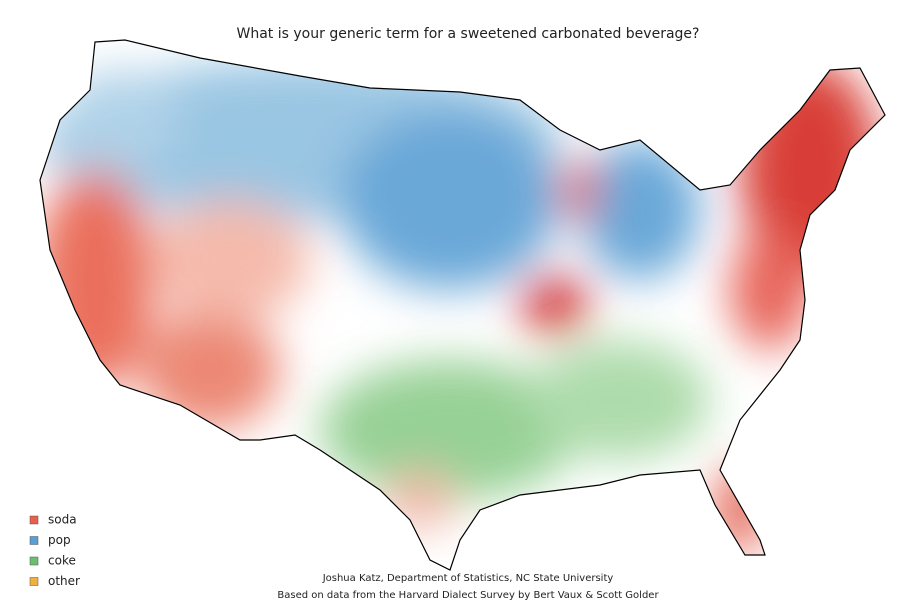 Image resolution: width=911 pixels, height=612 pixels. What do you see at coordinates (62, 520) in the screenshot?
I see `legend-label: soda` at bounding box center [62, 520].